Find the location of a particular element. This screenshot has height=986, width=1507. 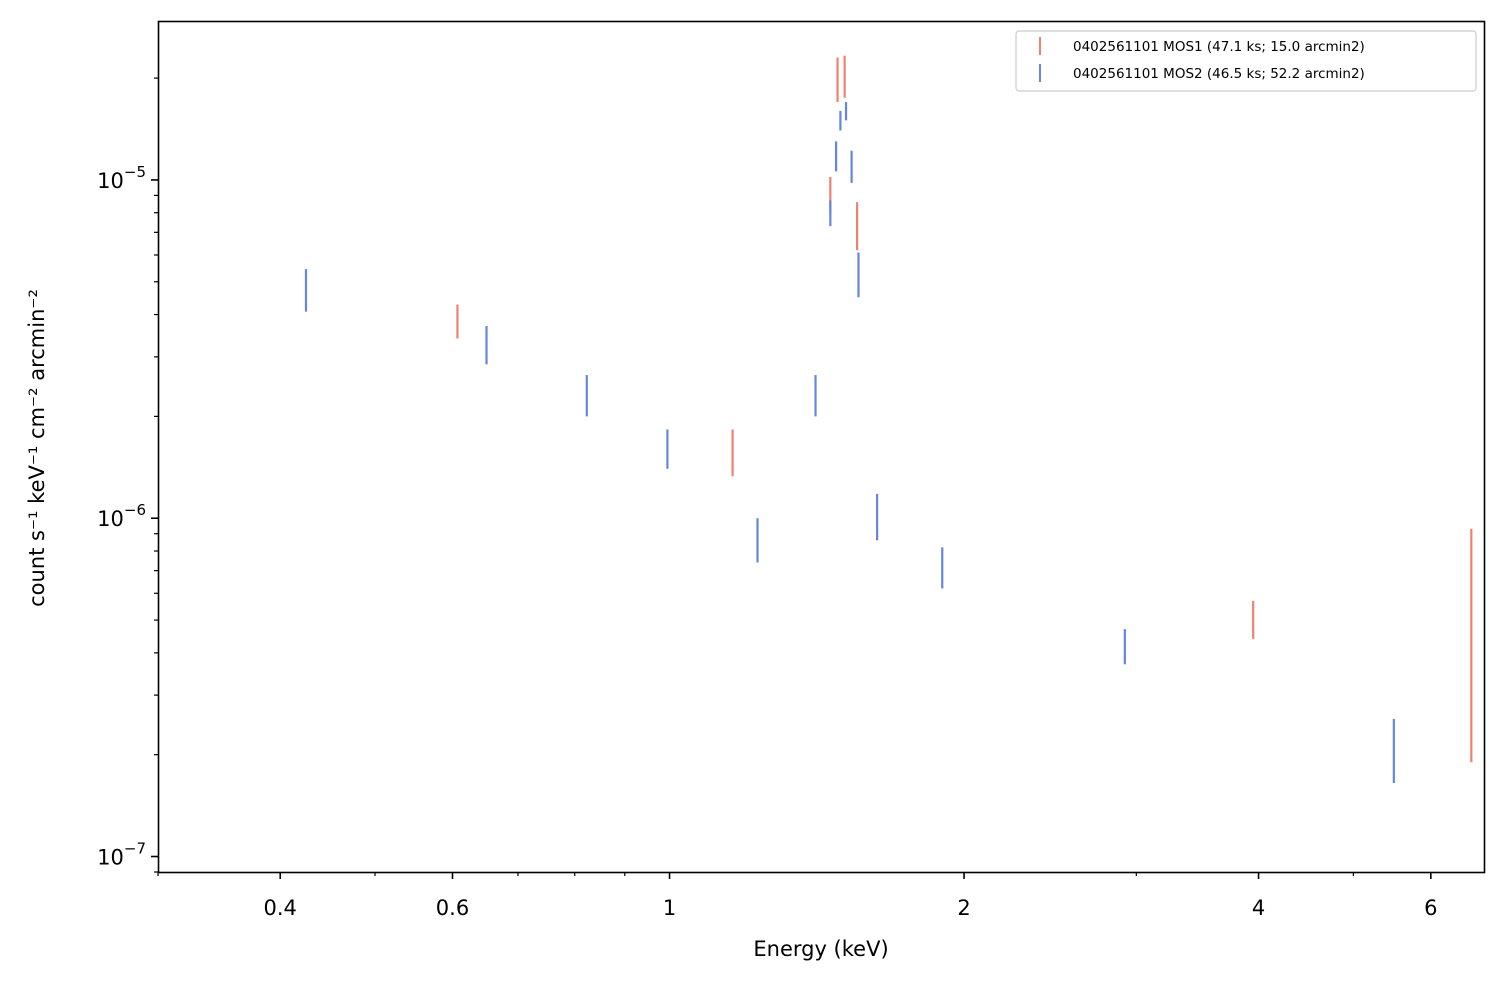

legend-box is located at coordinates (1246, 61).